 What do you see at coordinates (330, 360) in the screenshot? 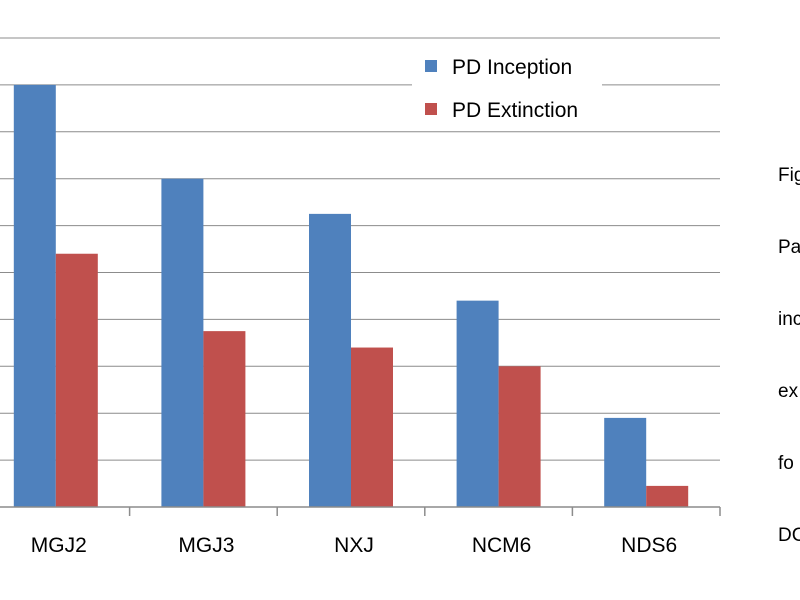
I see `bar-pd-inception-nxj` at bounding box center [330, 360].